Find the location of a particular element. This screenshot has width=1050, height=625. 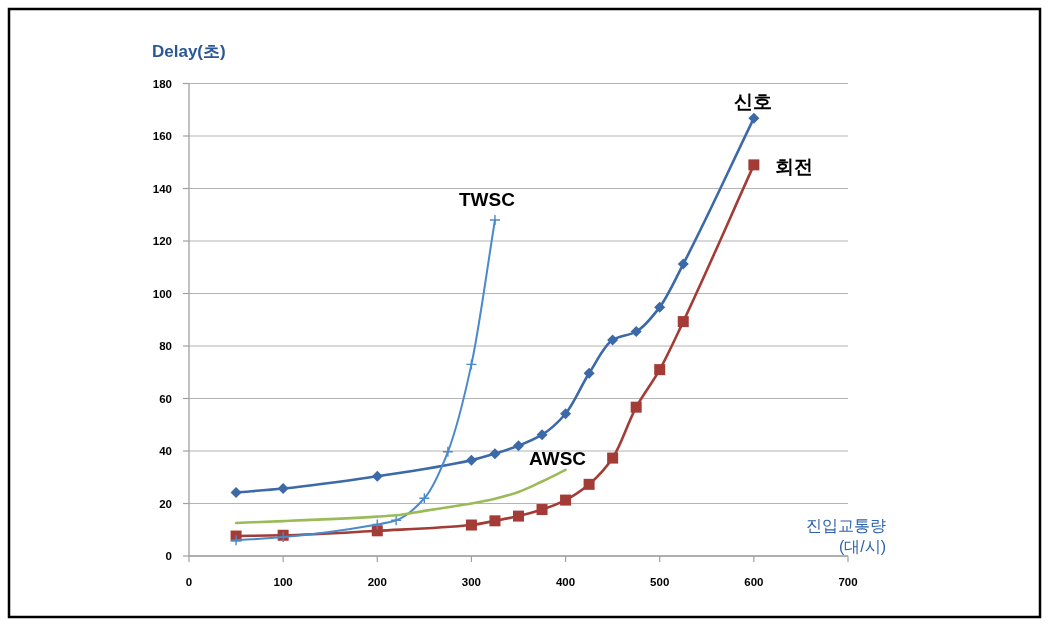

x-tick-label: 300 is located at coordinates (471, 582).